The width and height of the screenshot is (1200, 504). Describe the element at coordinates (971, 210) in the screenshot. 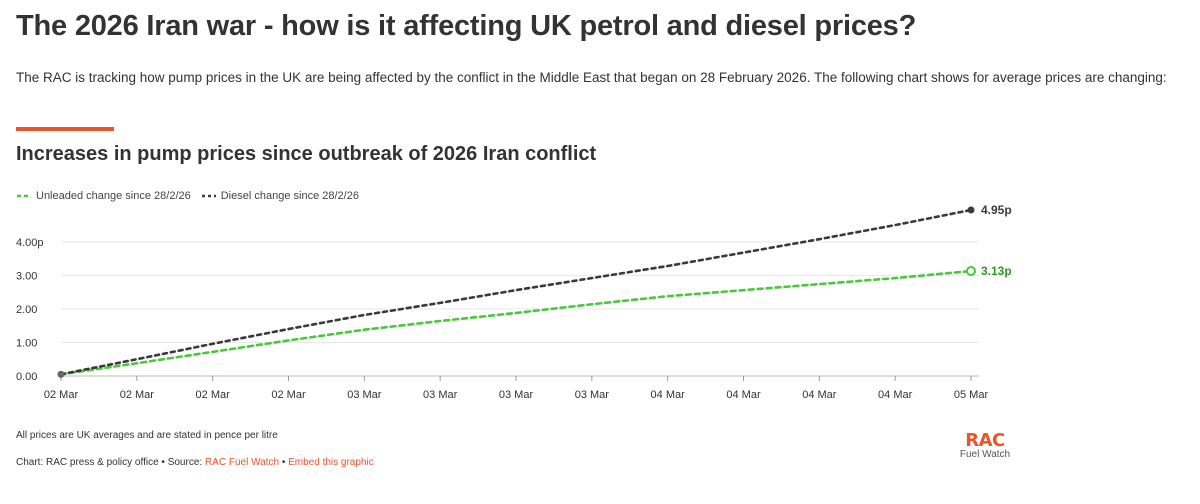

I see `end-point-diesel` at that location.